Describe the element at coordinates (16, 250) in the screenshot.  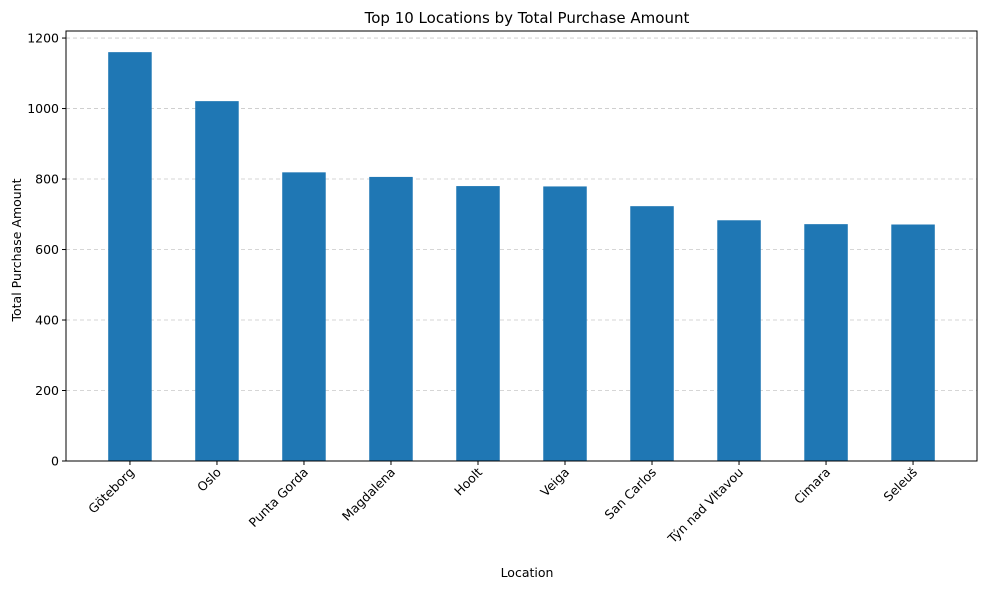
I see `y-axis-label: Total Purchase Amount` at that location.